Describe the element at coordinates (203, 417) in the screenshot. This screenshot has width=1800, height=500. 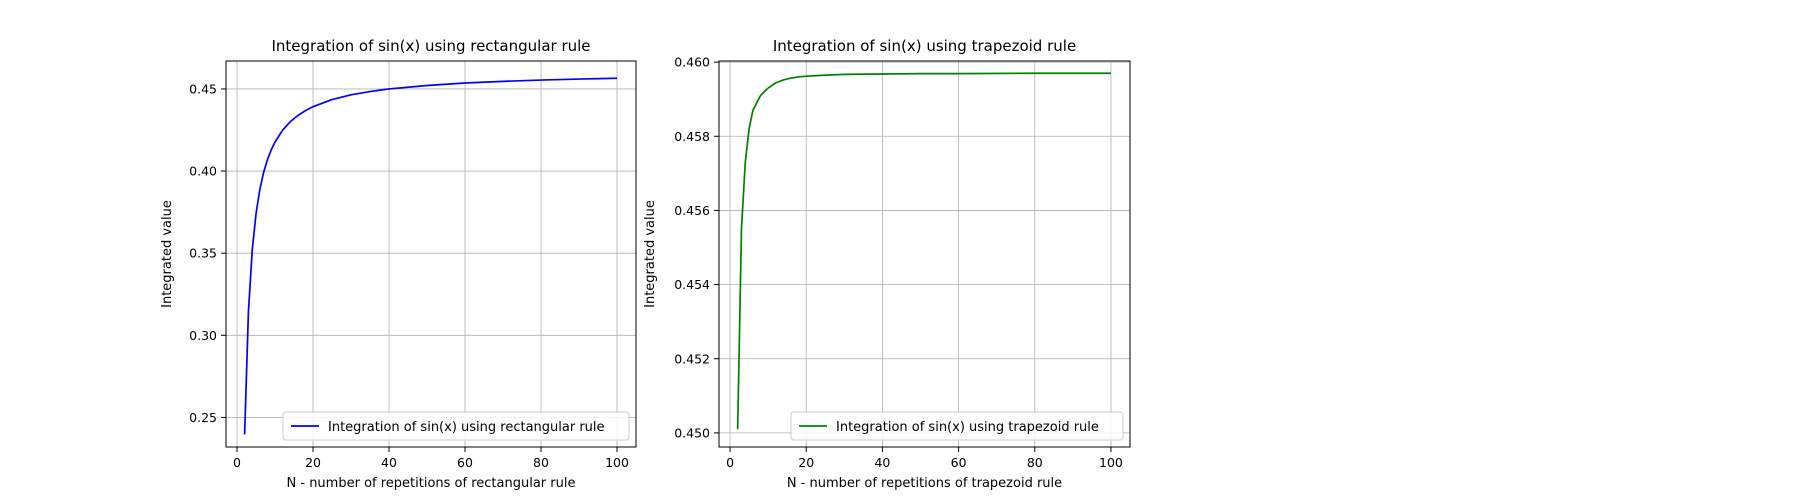
I see `y-tick-label: 0.25` at that location.